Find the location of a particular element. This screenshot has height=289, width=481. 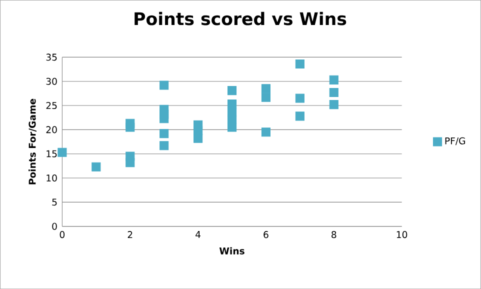

legend-label: PF/G is located at coordinates (455, 141).